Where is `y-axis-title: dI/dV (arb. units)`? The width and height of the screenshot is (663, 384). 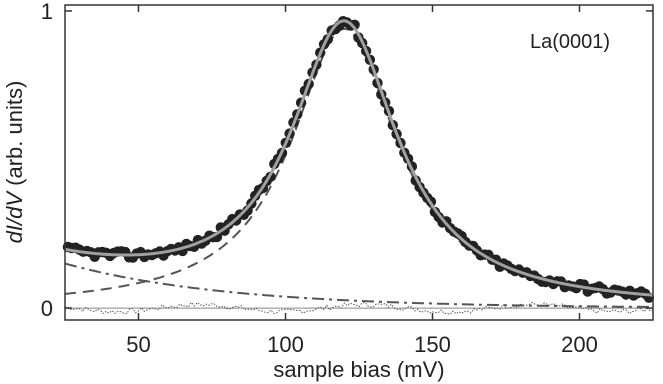 y-axis-title: dI/dV (arb. units) is located at coordinates (14, 162).